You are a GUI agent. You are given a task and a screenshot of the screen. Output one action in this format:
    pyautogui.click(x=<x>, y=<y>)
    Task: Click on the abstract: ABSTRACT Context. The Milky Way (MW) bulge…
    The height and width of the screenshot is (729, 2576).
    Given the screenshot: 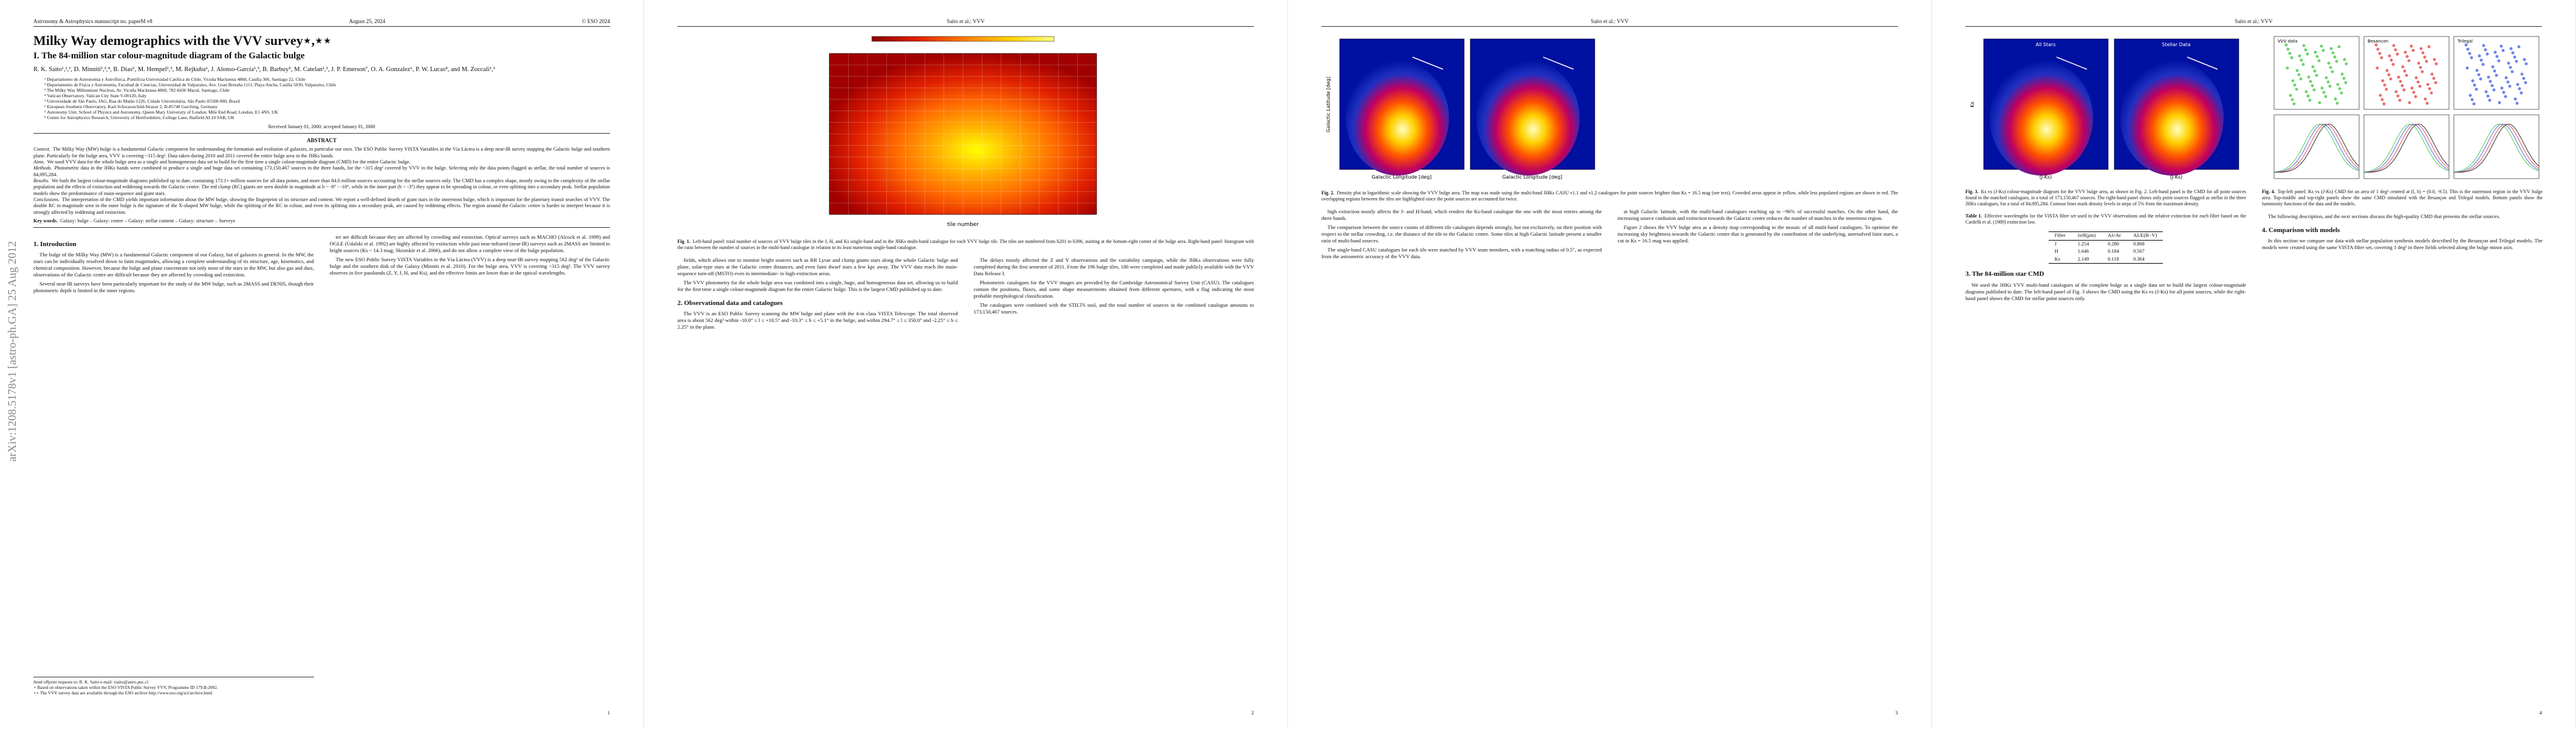 What is the action you would take?
    pyautogui.click(x=322, y=180)
    